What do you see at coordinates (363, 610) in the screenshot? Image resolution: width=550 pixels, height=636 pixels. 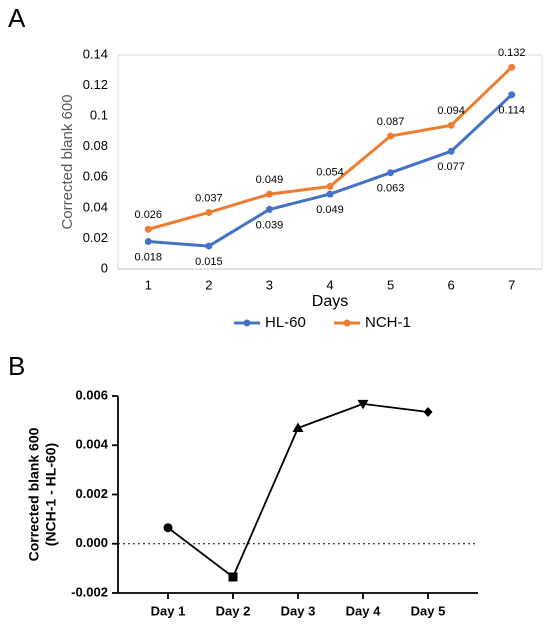 I see `x-tick-label: Day 4` at bounding box center [363, 610].